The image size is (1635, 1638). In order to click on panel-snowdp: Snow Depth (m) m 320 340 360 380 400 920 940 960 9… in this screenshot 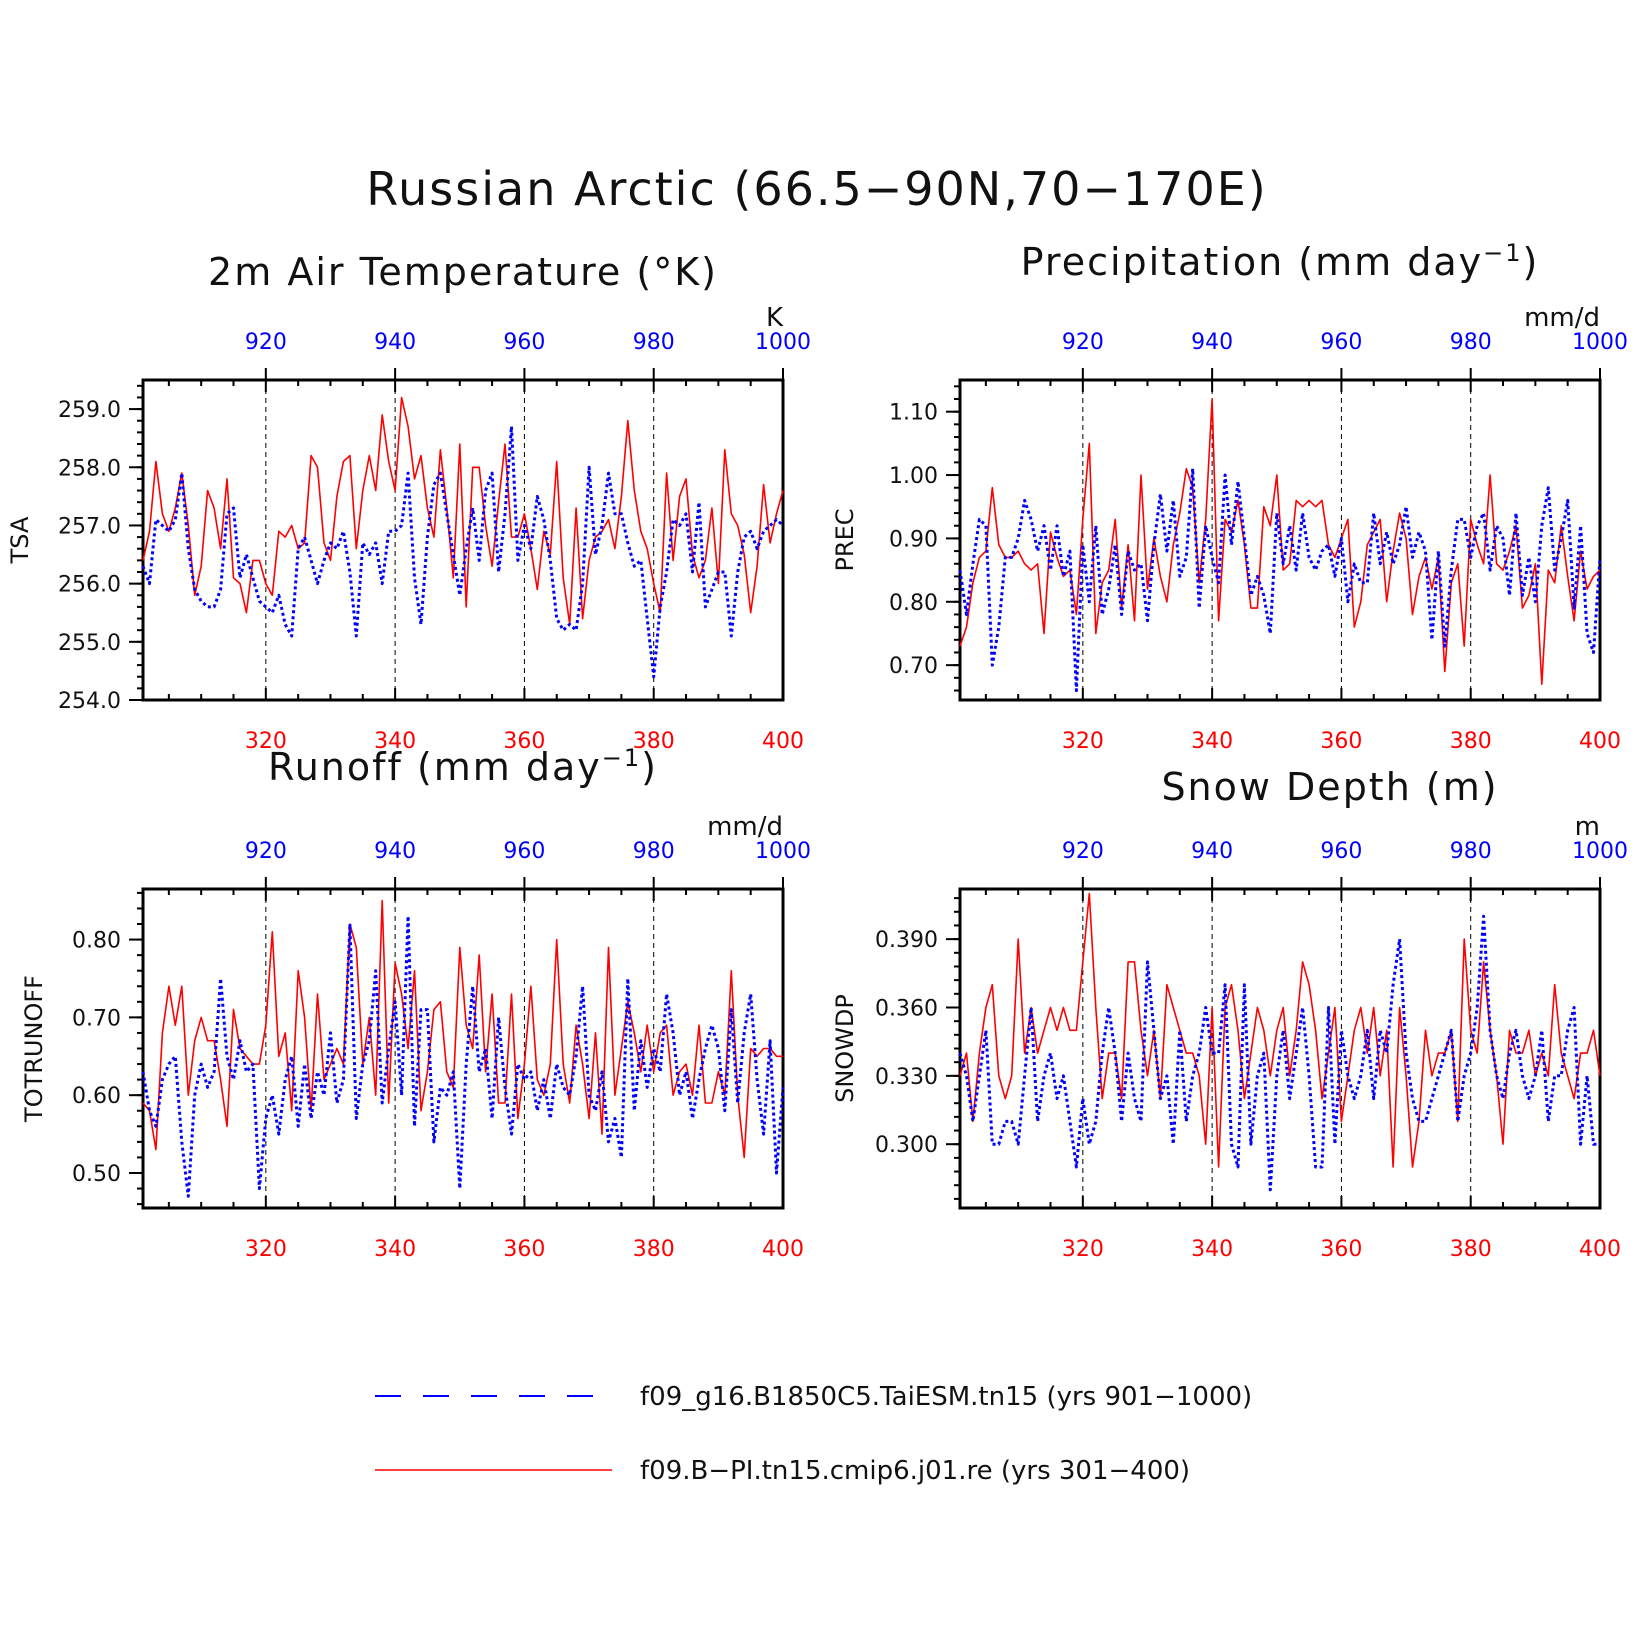, I will do `click(1229, 1013)`.